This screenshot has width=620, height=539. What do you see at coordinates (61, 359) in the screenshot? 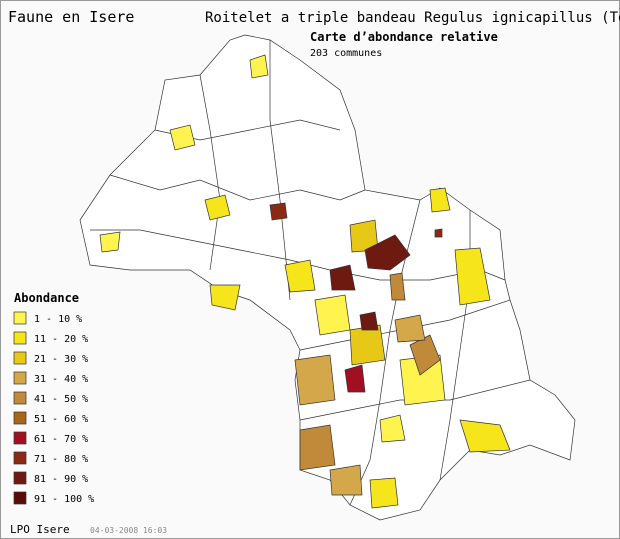
I see `legend-label: 21 - 30 %` at bounding box center [61, 359].